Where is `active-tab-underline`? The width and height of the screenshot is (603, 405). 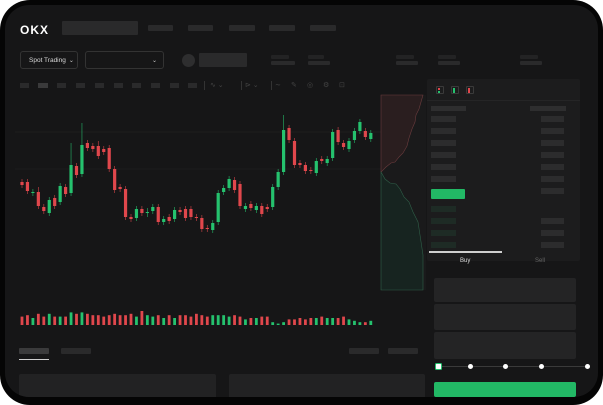
active-tab-underline is located at coordinates (34, 359).